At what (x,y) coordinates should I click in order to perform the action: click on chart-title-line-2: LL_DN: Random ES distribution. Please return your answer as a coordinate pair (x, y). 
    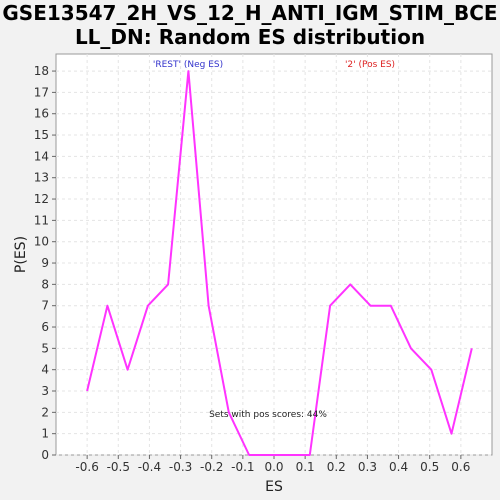
    Looking at the image, I should click on (250, 37).